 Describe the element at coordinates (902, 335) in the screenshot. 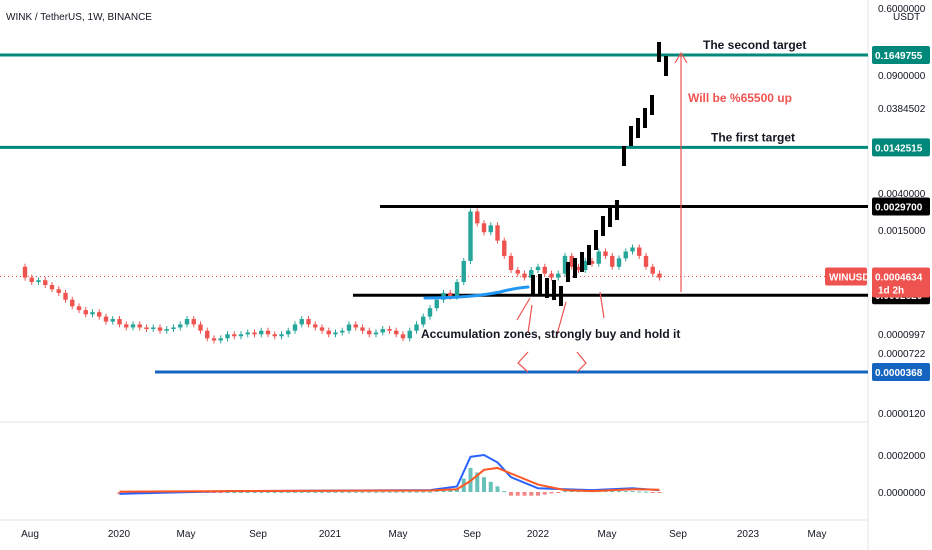

I see `price-tick-label: 0.0000997` at that location.